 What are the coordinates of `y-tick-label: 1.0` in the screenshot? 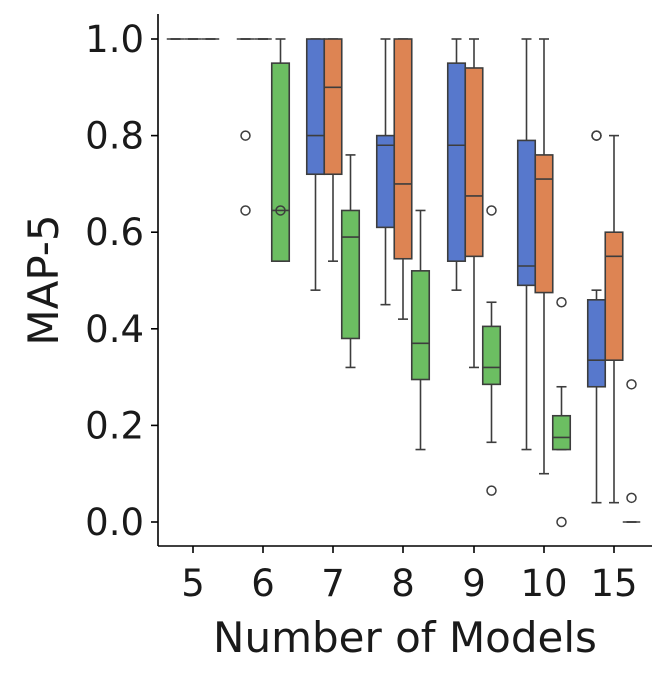 It's located at (114, 39).